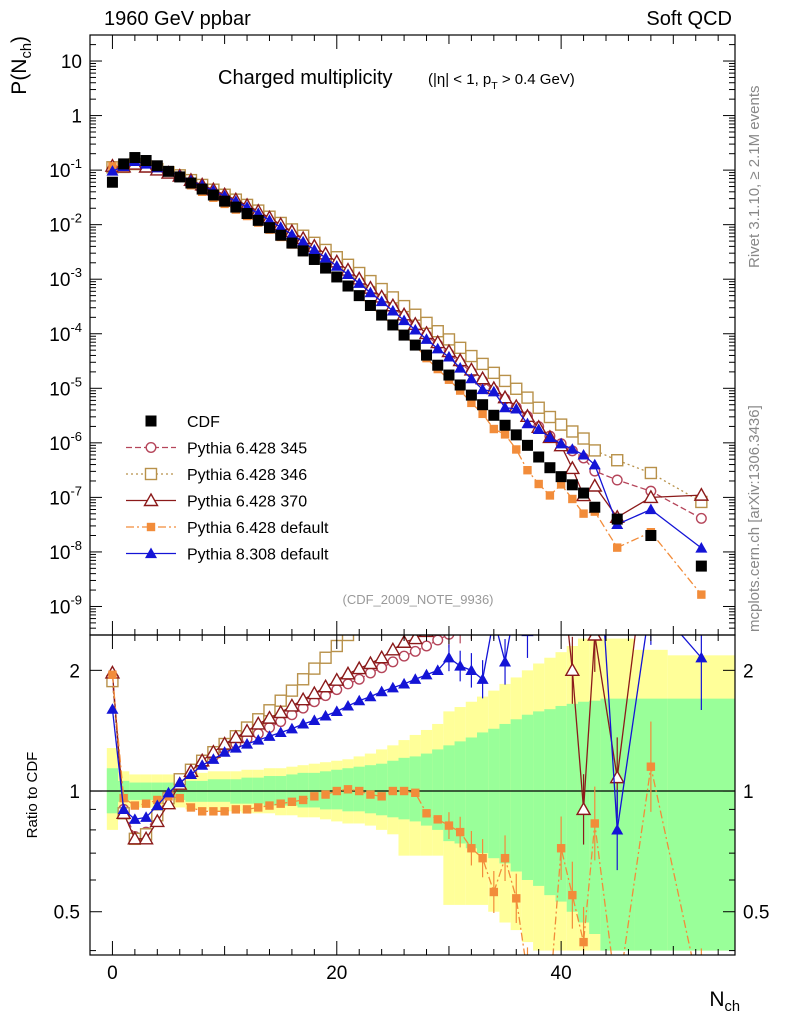 The image size is (786, 1024). Describe the element at coordinates (258, 528) in the screenshot. I see `legend-label: Pythia 6.428 default` at that location.